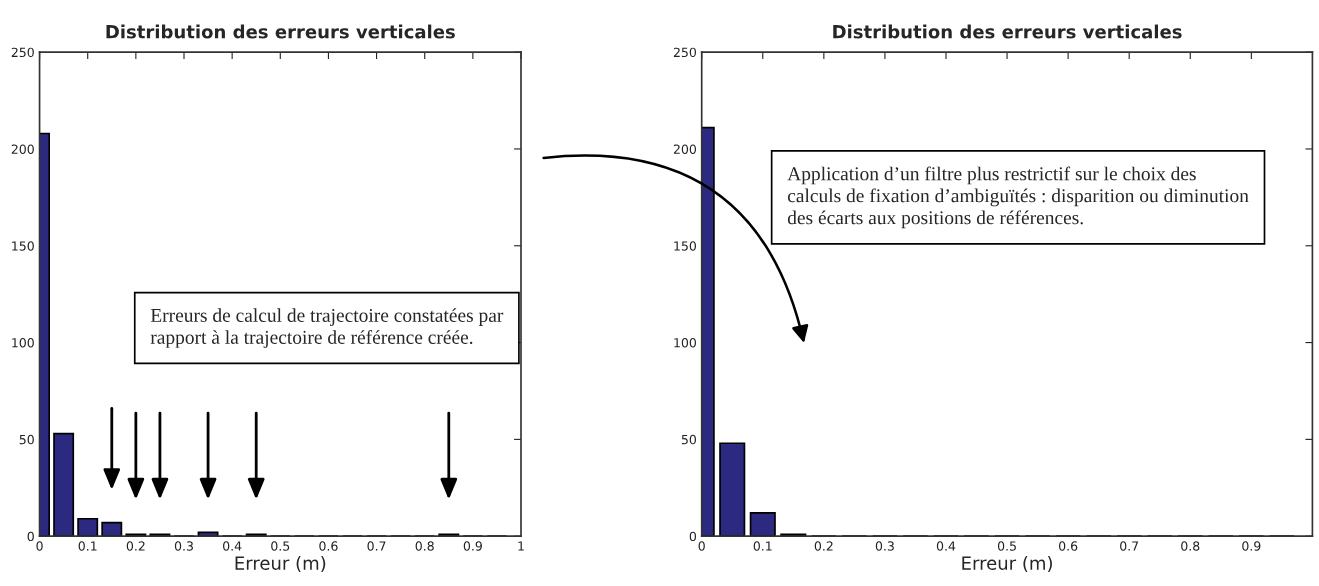 This screenshot has height=586, width=1319. I want to click on x-tick-label: 1, so click(521, 546).